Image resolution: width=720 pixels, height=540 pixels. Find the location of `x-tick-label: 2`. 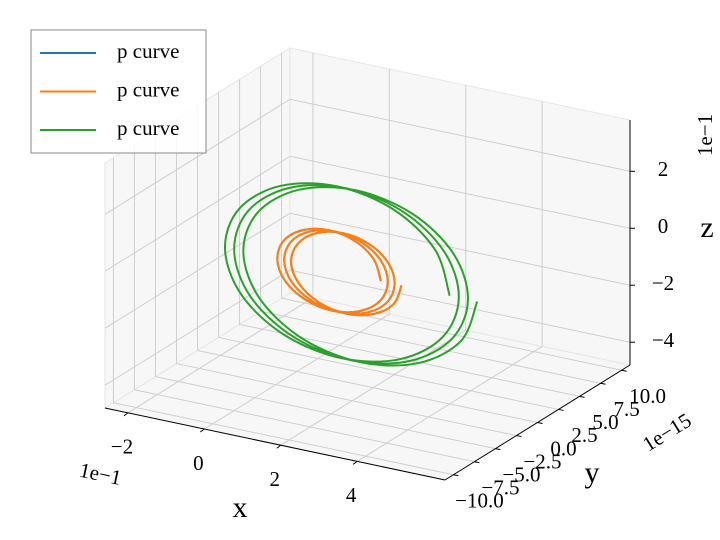

x-tick-label: 2 is located at coordinates (274, 479).